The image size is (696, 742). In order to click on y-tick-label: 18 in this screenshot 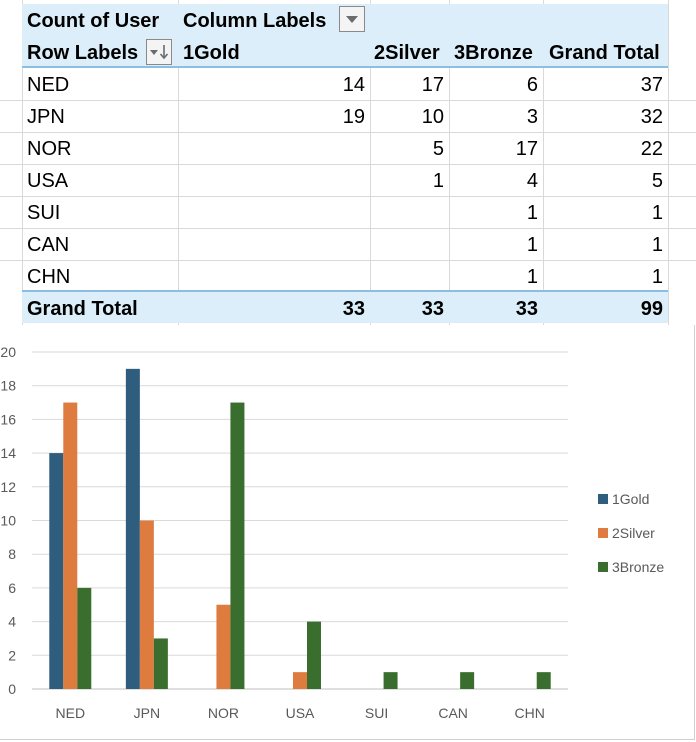, I will do `click(8, 386)`.